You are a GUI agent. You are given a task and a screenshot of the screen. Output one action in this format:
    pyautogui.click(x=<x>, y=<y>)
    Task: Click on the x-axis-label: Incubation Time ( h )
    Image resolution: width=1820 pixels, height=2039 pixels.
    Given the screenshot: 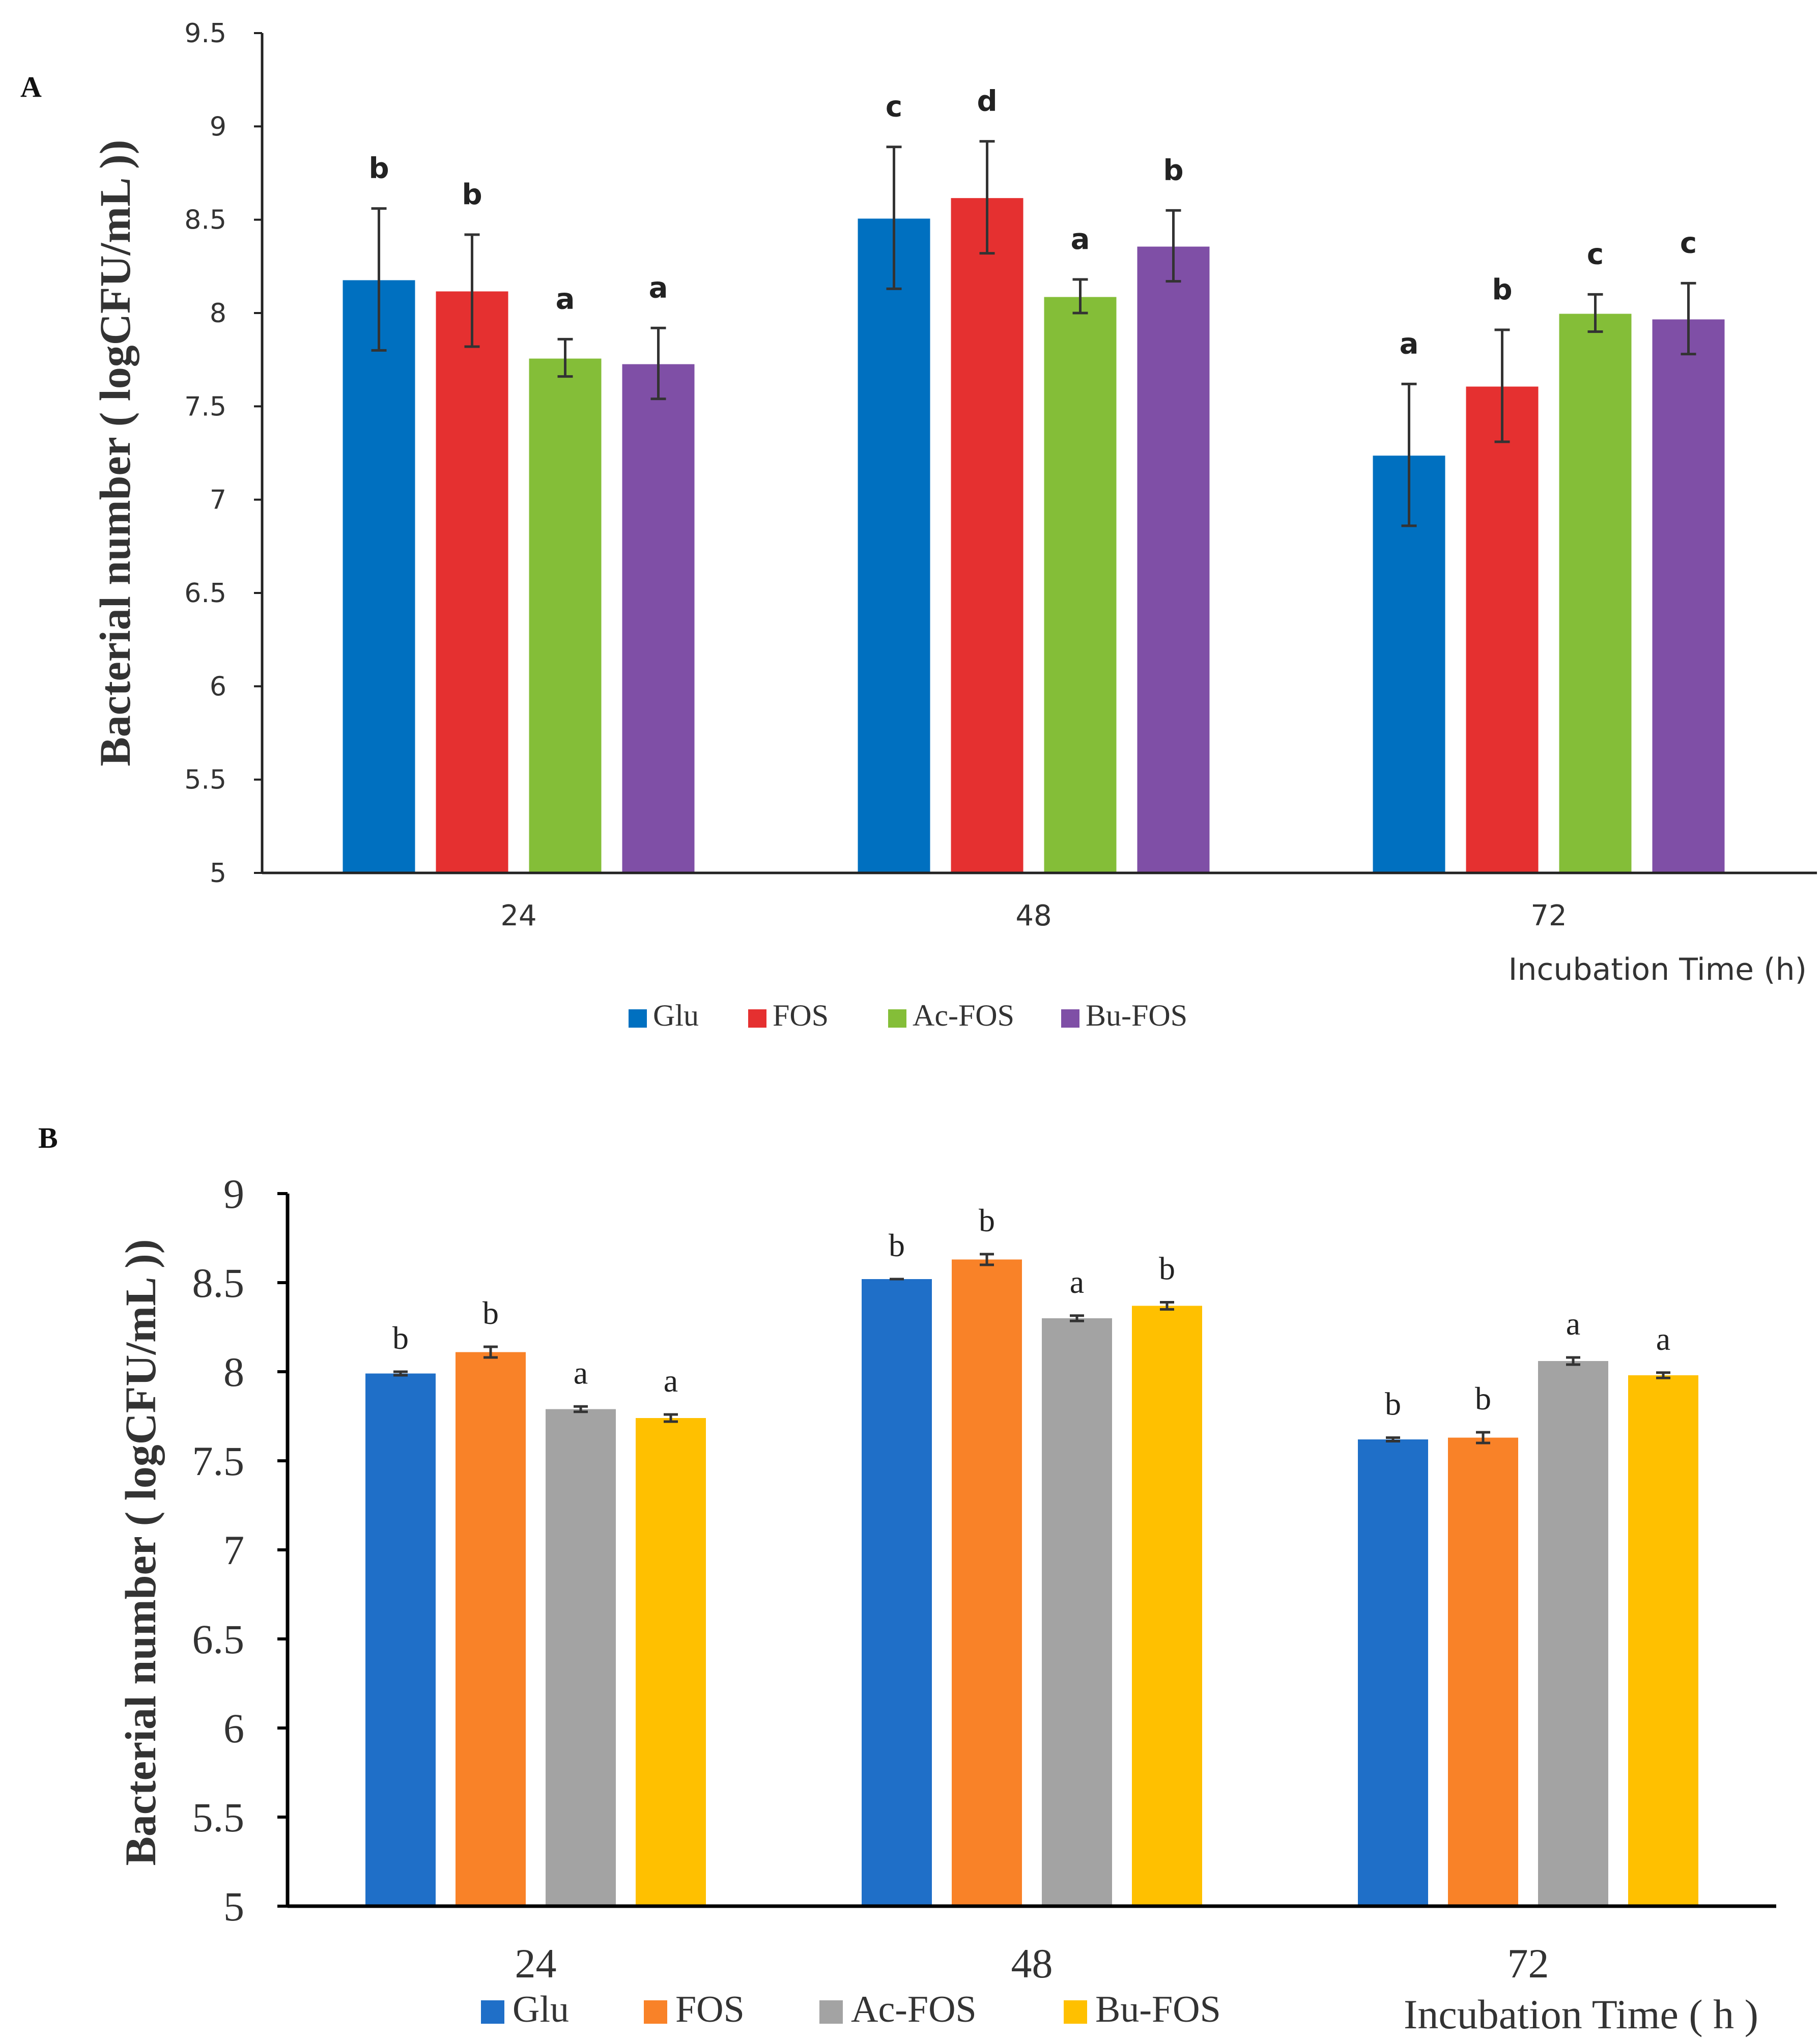 What is the action you would take?
    pyautogui.click(x=1581, y=2014)
    